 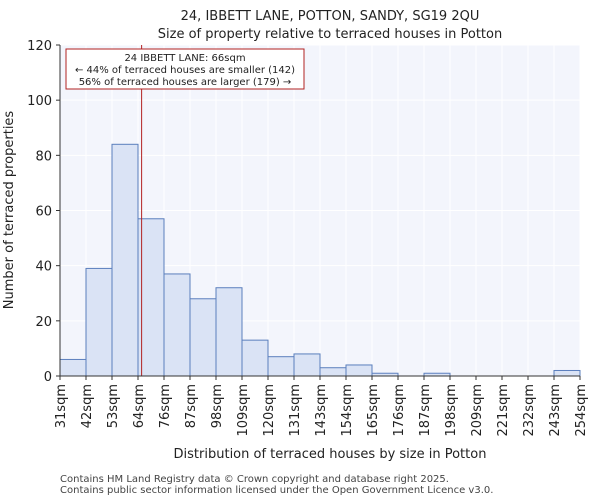 I want to click on y-tick-label: 60, so click(x=43, y=212).